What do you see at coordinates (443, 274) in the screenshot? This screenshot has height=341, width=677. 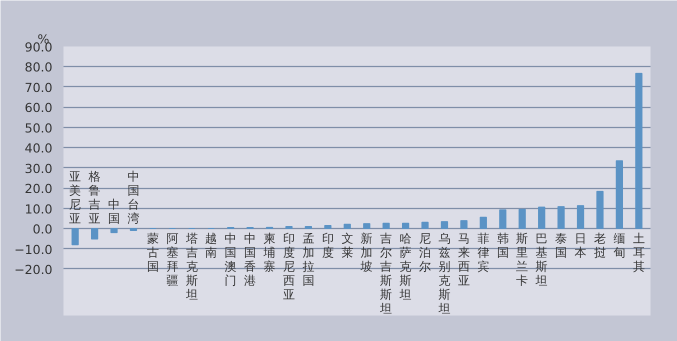 I see `x-tick-label: 乌兹别克斯坦` at bounding box center [443, 274].